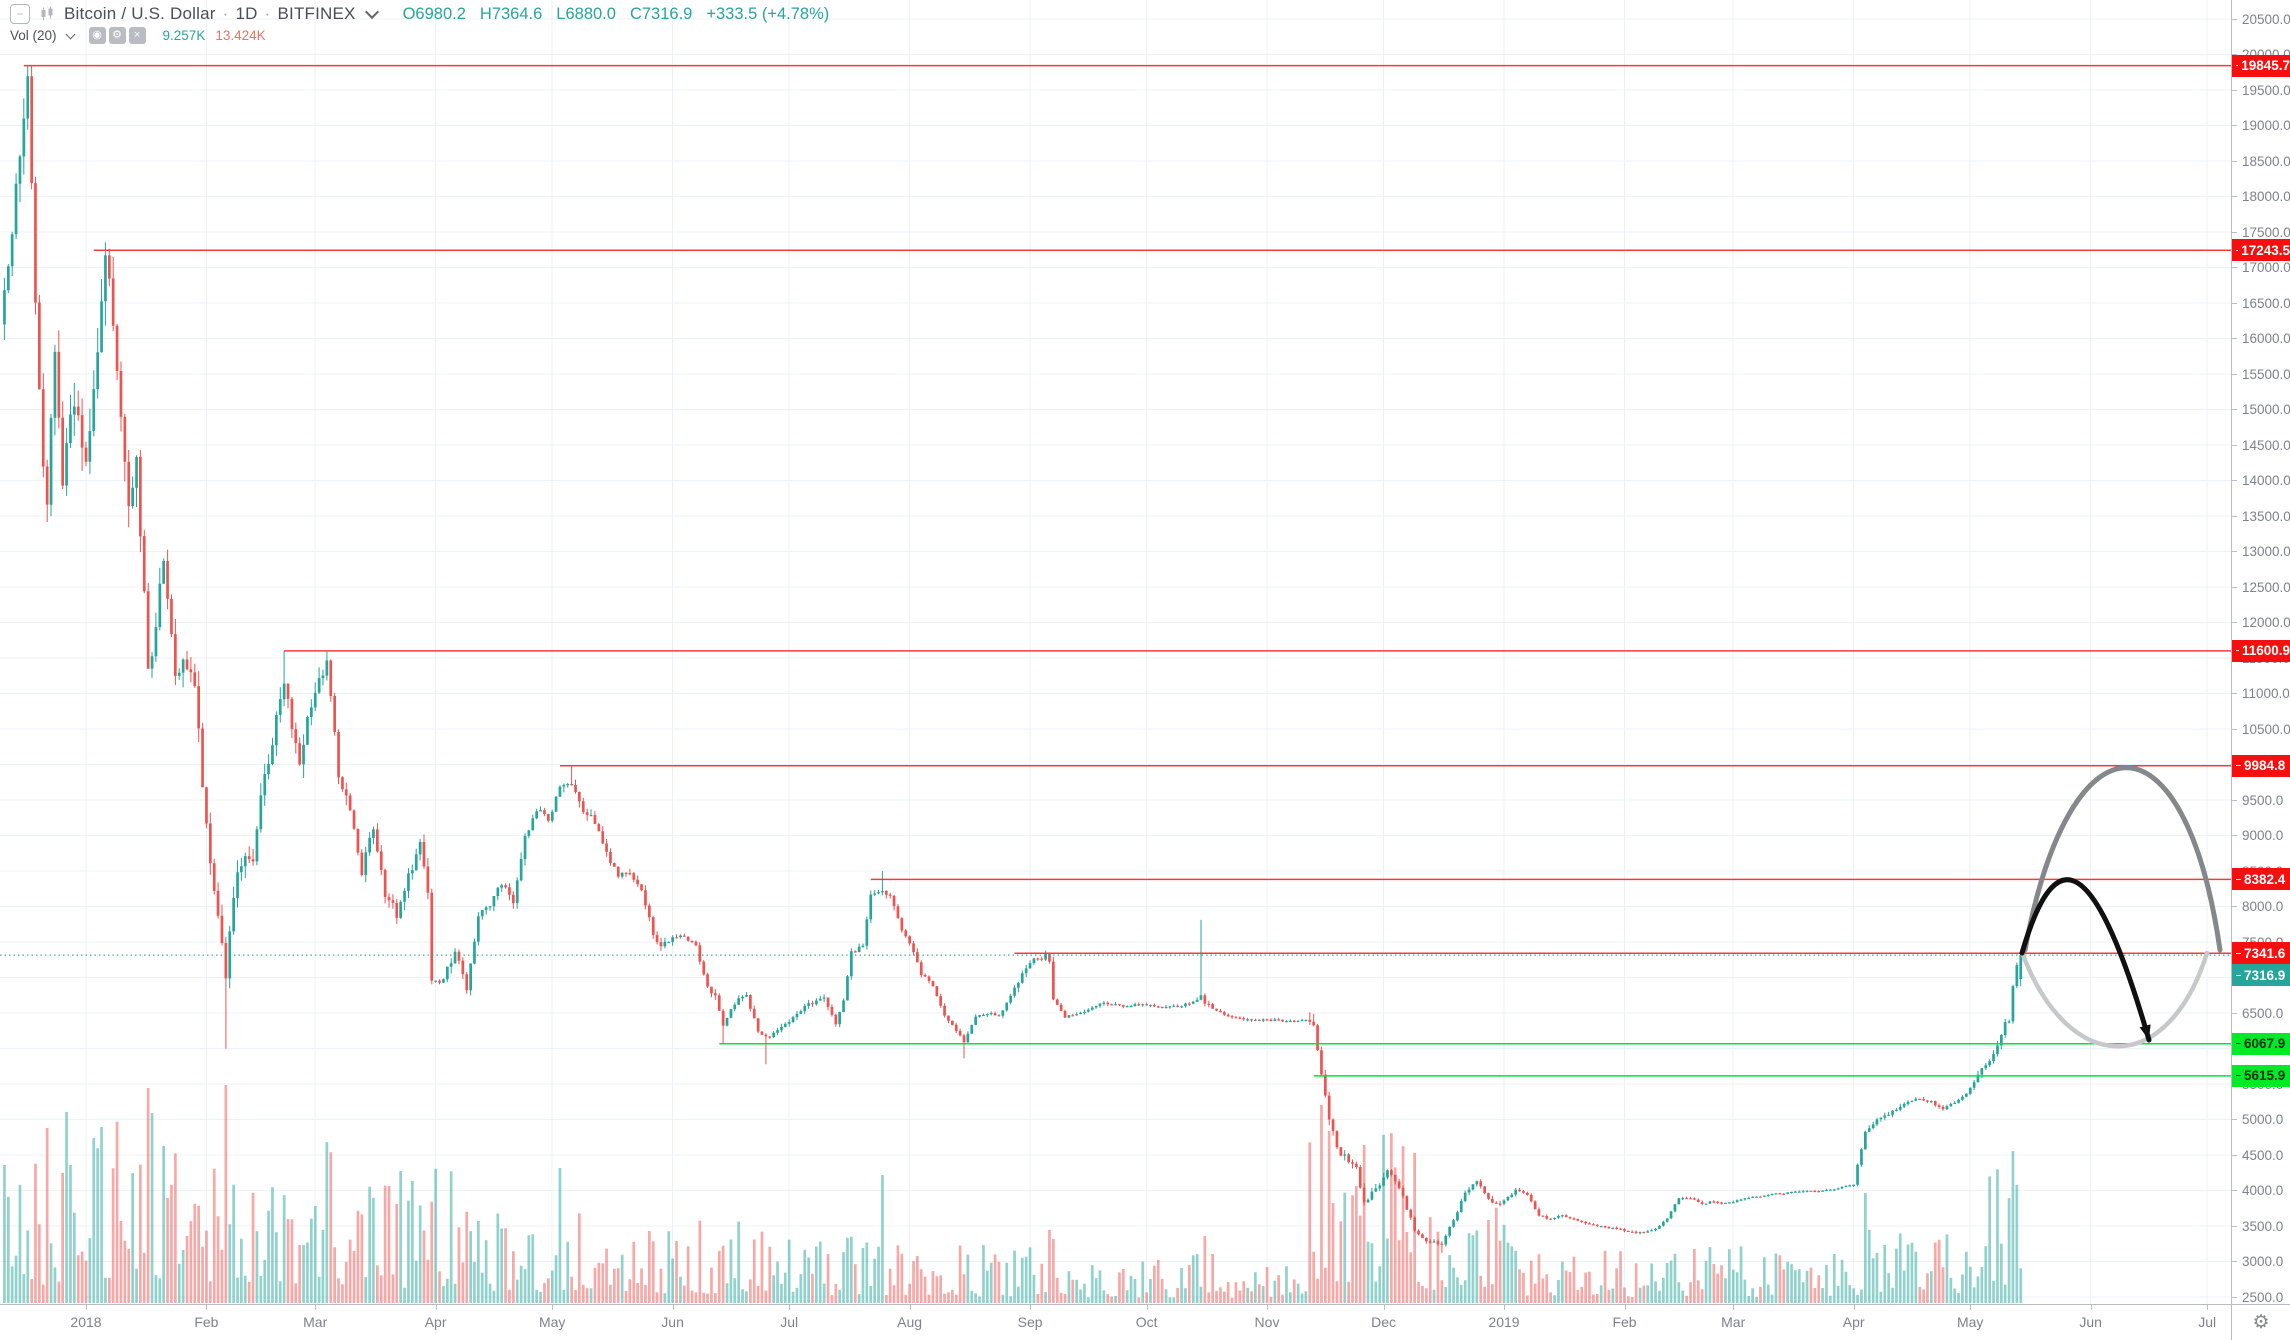 Image resolution: width=2290 pixels, height=1340 pixels. I want to click on price-tick: 3500.0, so click(2257, 1226).